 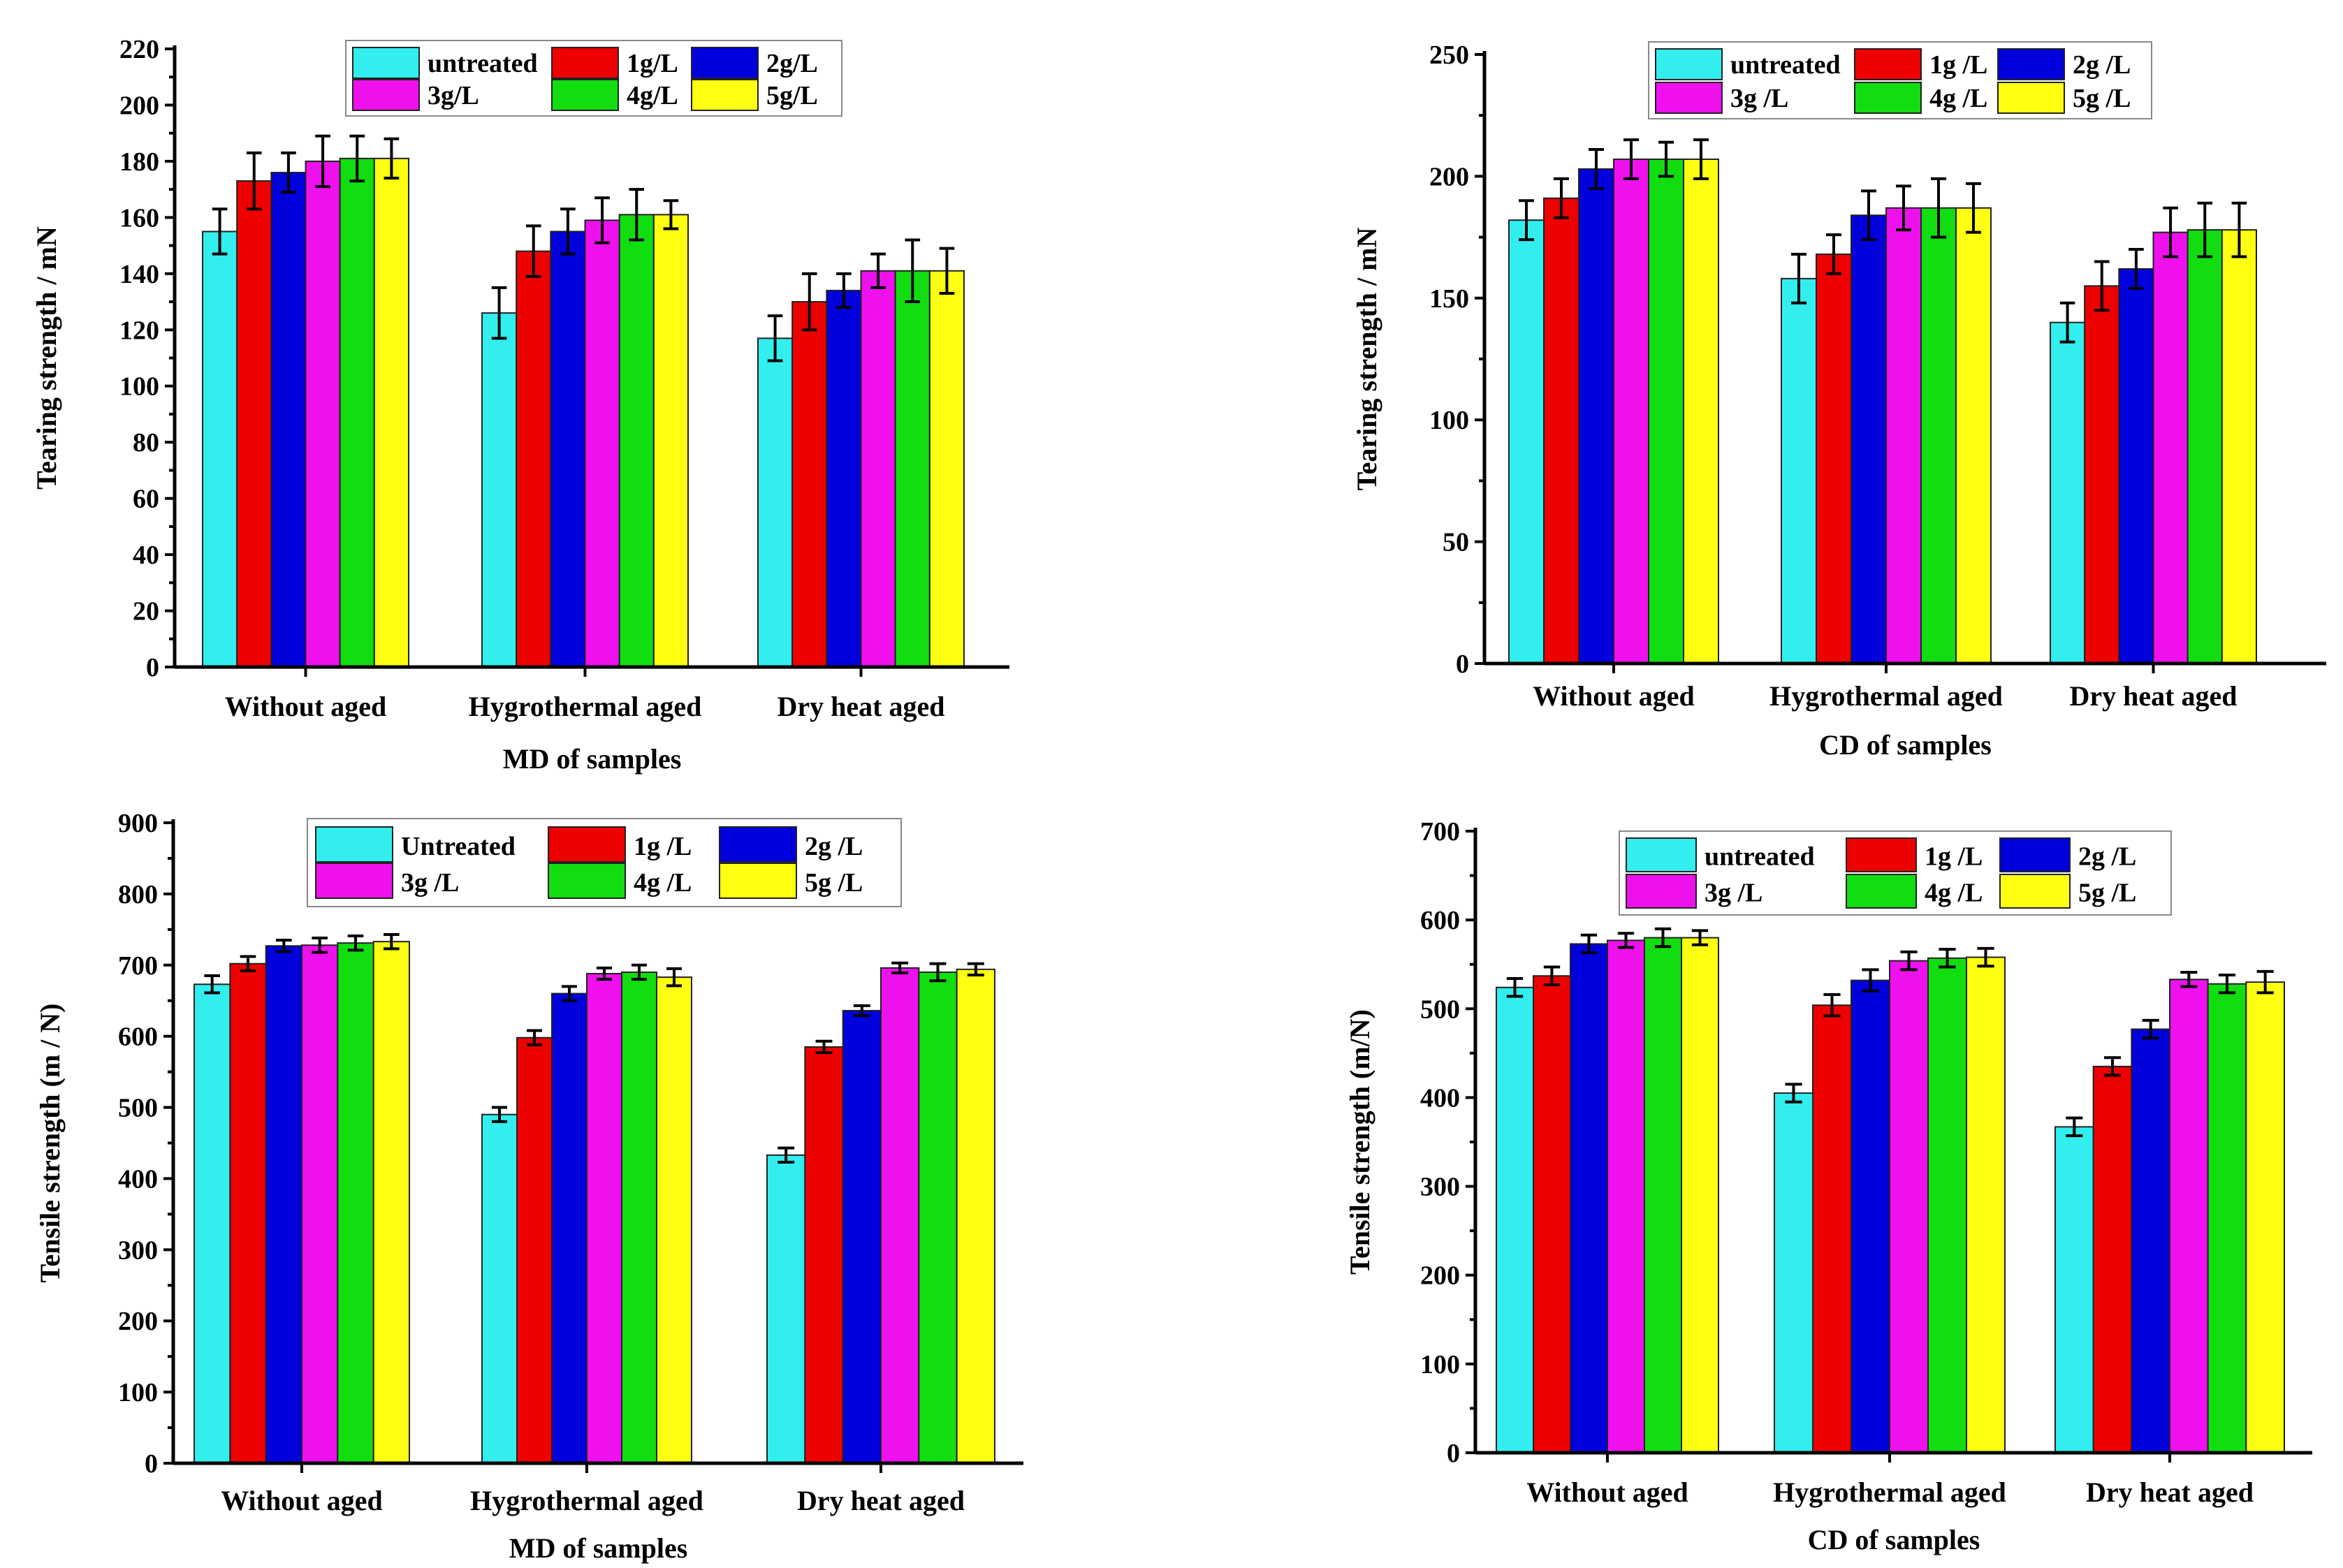 What do you see at coordinates (1440, 1010) in the screenshot?
I see `y-tick-label-500: 500` at bounding box center [1440, 1010].